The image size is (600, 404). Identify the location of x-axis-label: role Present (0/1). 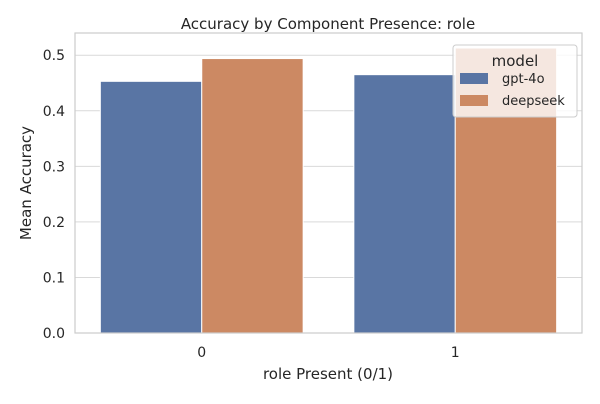
(328, 374).